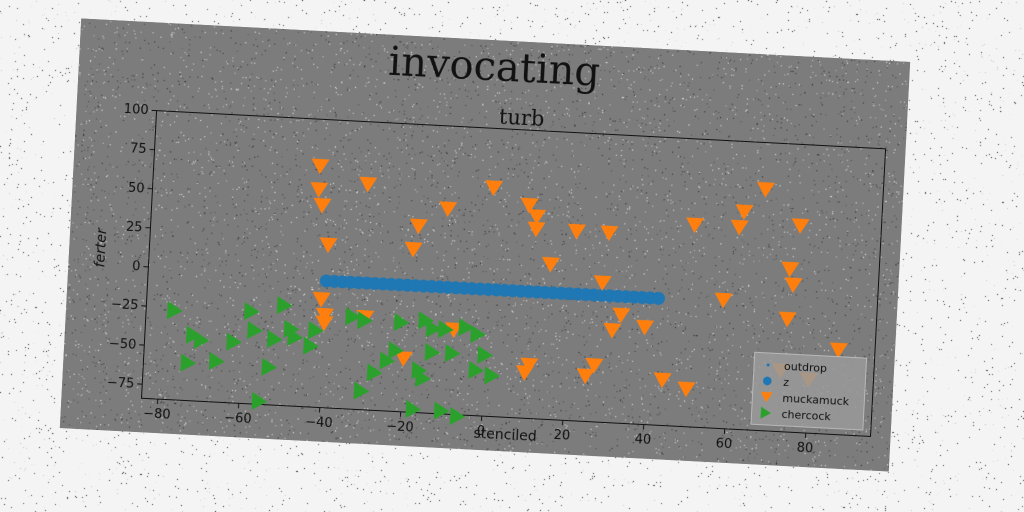  I want to click on y-tick-label: 100, so click(136, 110).